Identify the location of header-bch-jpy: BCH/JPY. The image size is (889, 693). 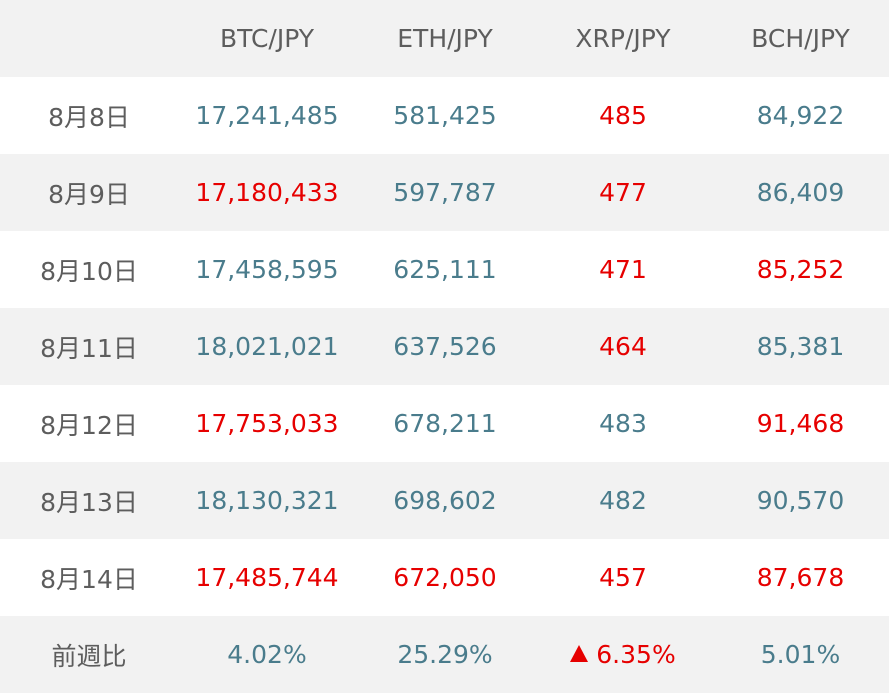
(800, 38).